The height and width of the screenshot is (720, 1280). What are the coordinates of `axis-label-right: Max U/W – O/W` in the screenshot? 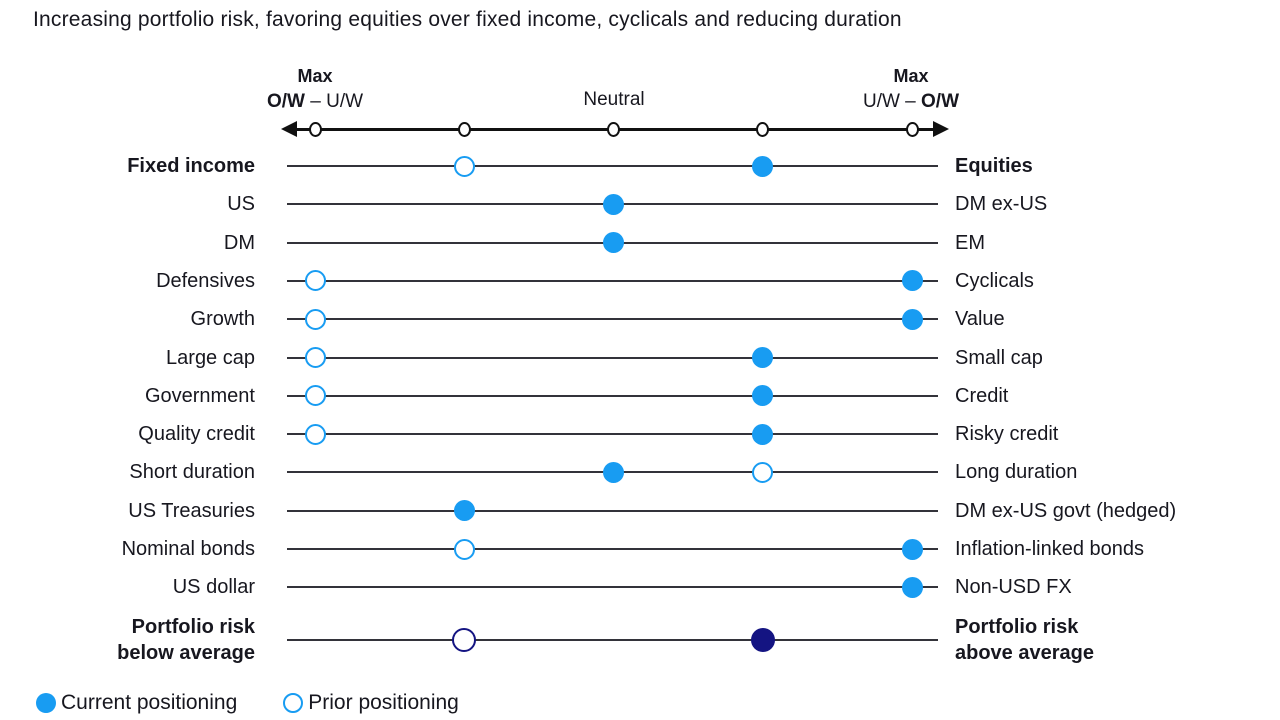 It's located at (911, 89).